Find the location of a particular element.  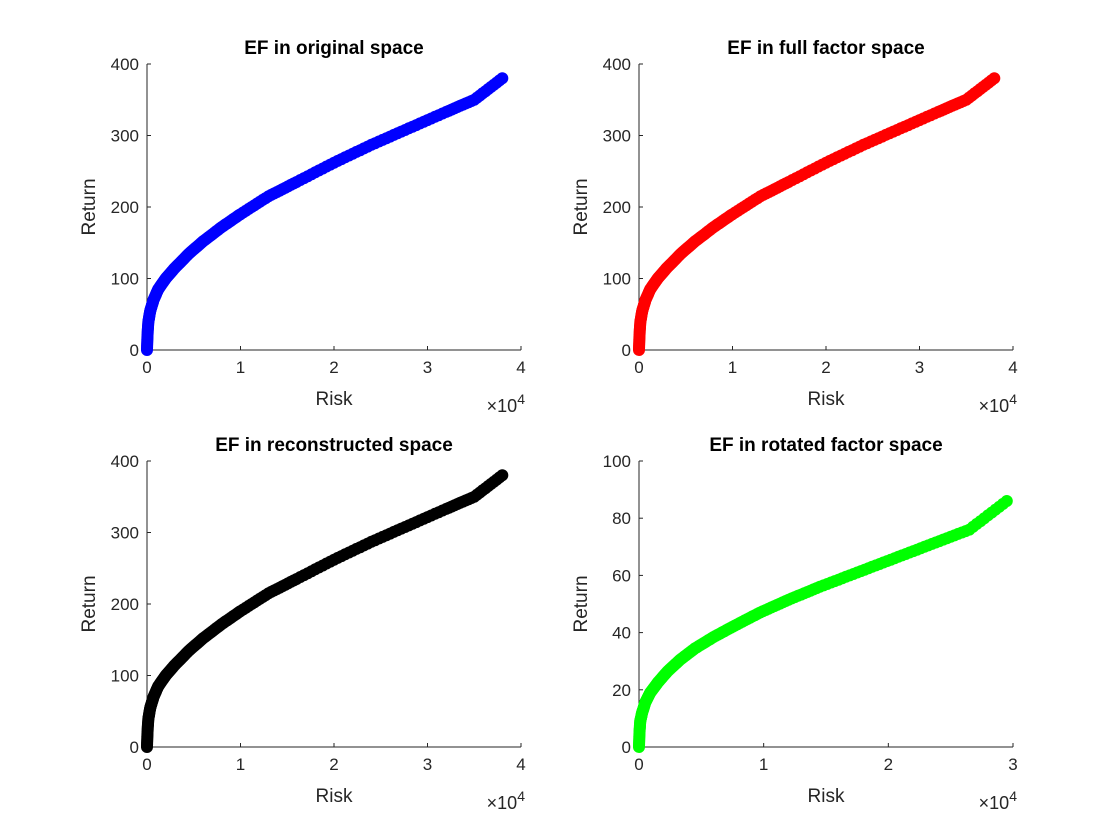

chart-title: EF in full factor space is located at coordinates (825, 48).